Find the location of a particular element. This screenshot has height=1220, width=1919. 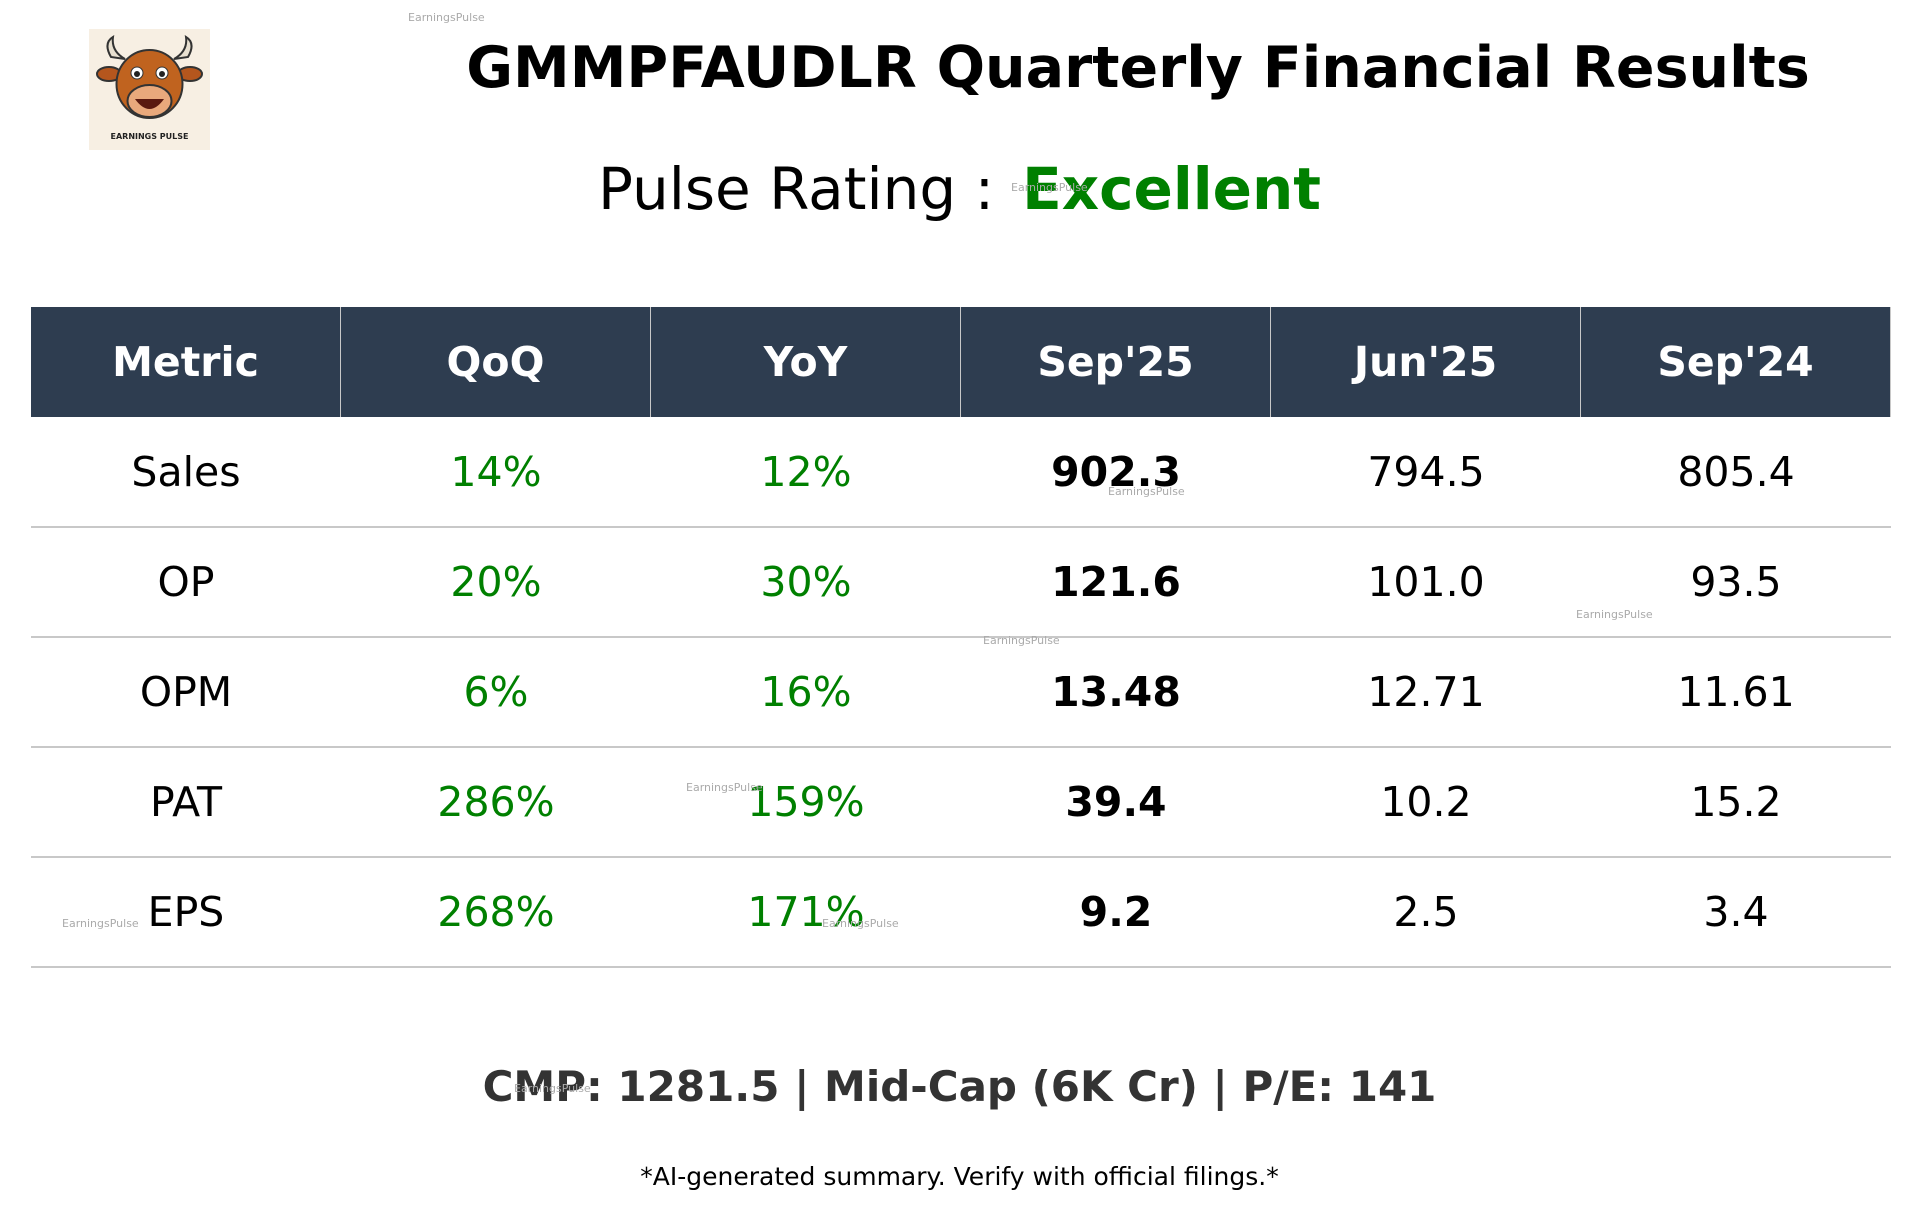

table-cell: 39.4 is located at coordinates (1116, 802).